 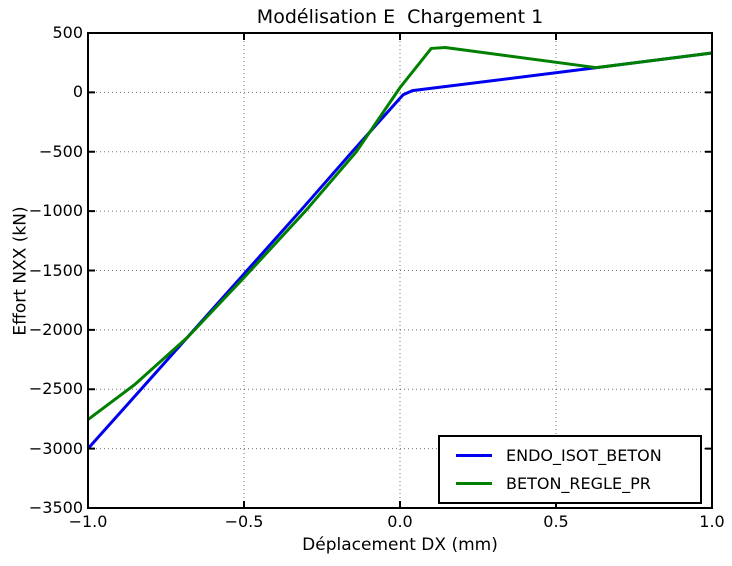 I want to click on legend-line-sample-blue, so click(x=474, y=455).